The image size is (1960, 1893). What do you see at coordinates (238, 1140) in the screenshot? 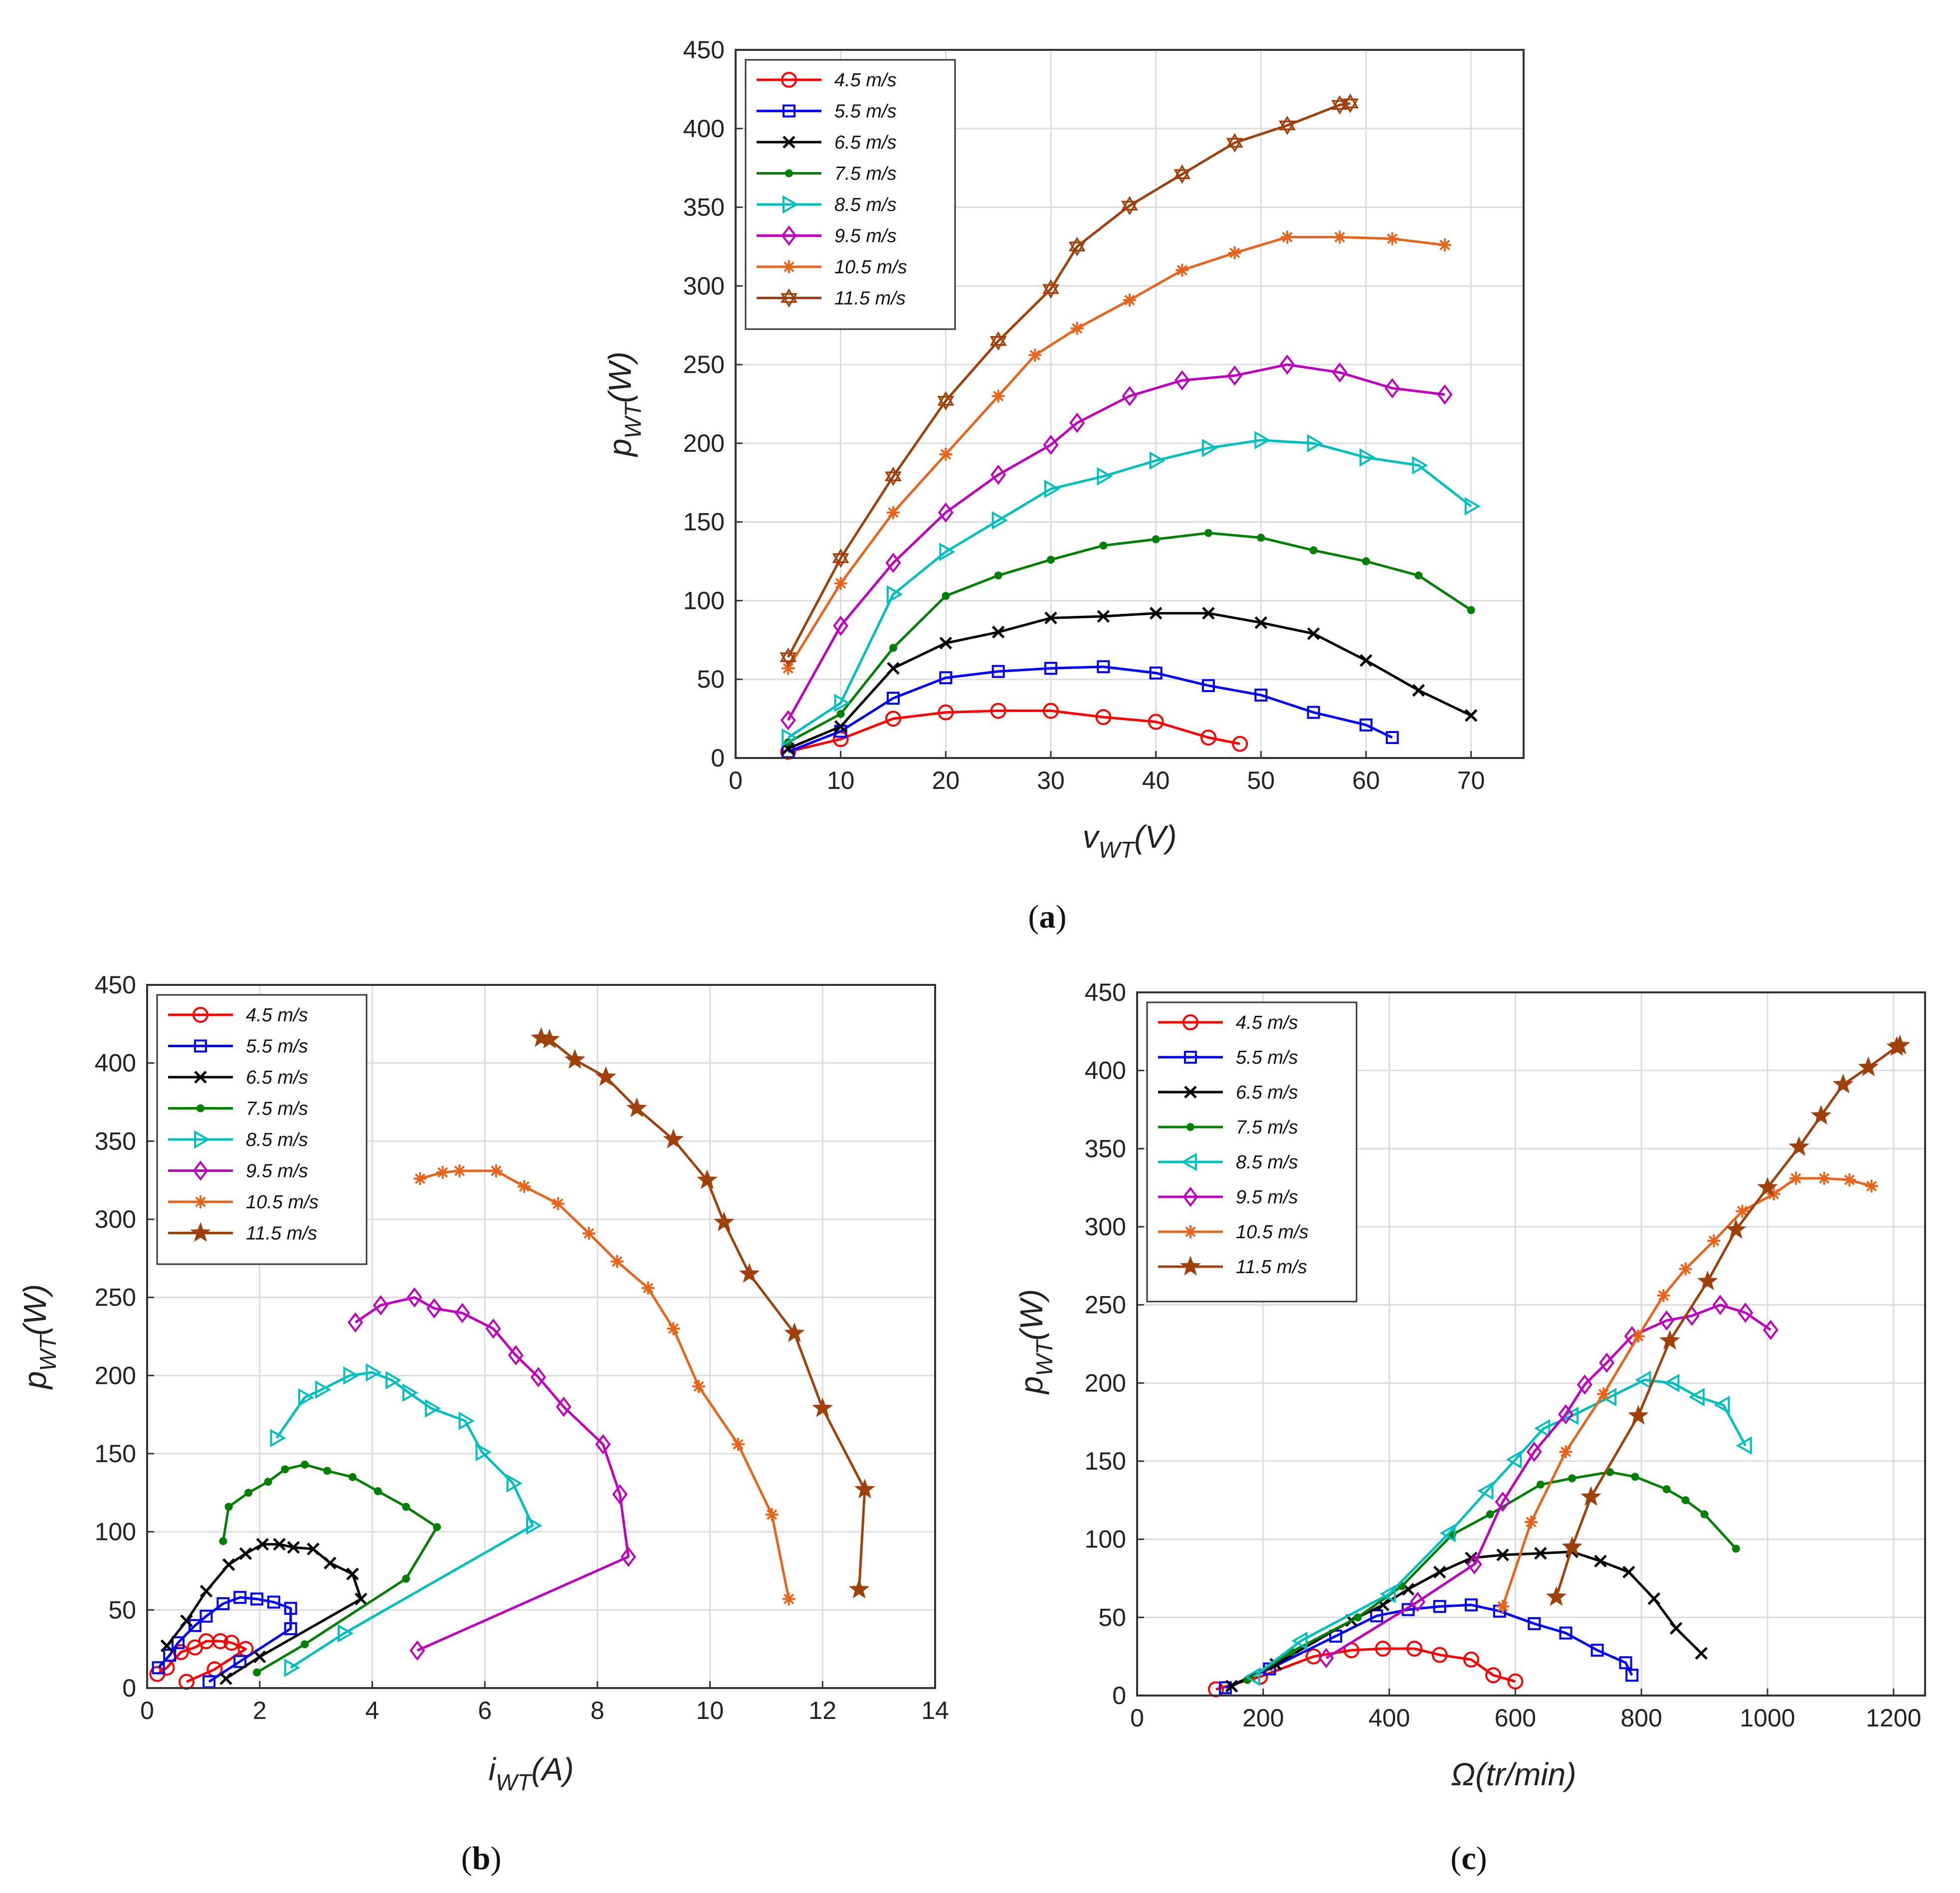
I see `chart-b-legend-item: 8.5 m/s` at bounding box center [238, 1140].